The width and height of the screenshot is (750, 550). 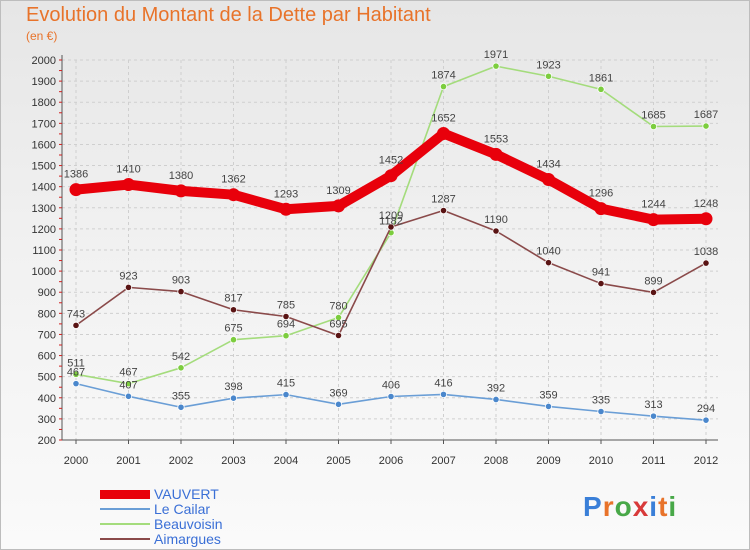 I want to click on data-label: 1685, so click(x=653, y=116).